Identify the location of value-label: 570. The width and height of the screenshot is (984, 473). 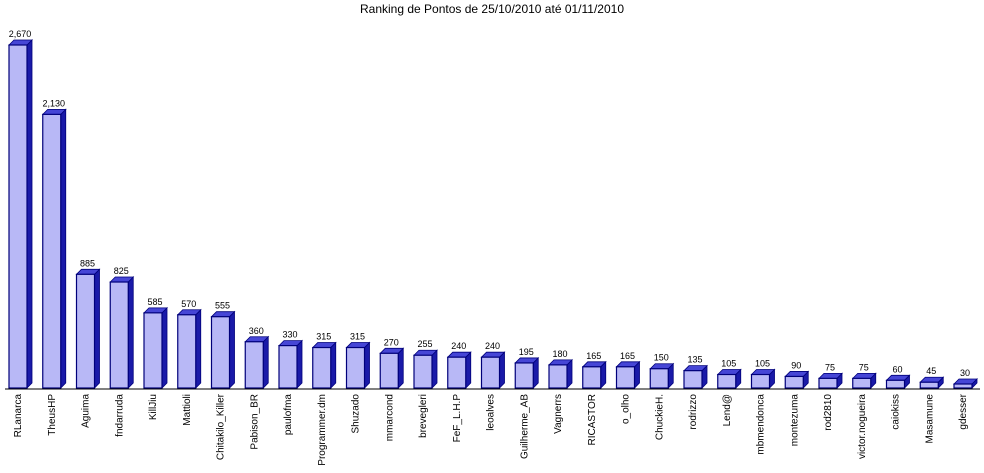
(188, 304).